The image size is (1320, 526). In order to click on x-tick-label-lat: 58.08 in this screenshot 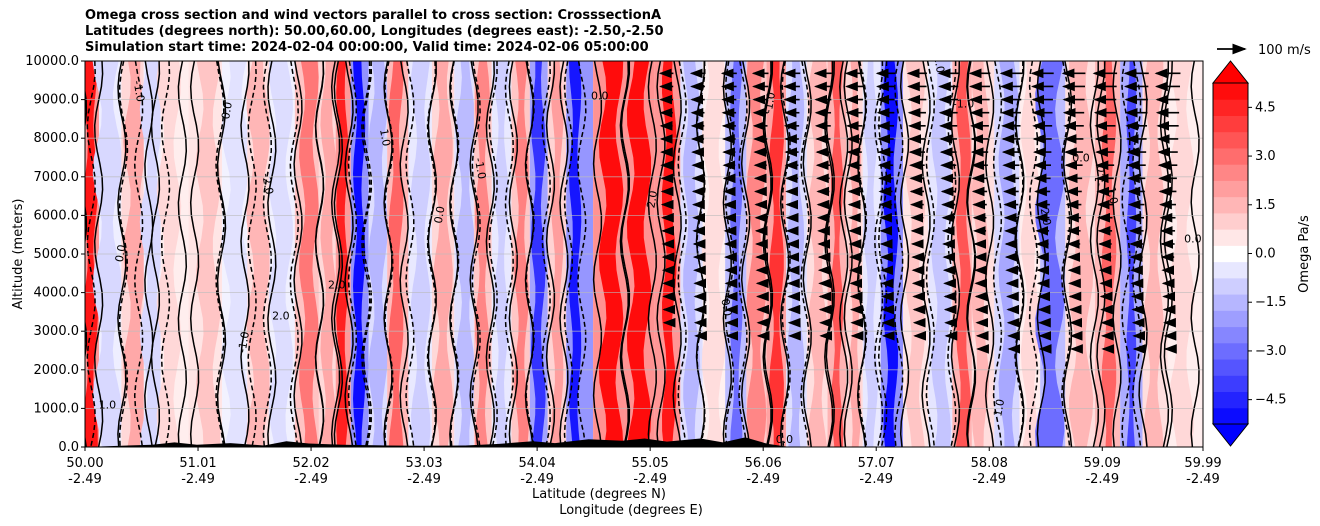, I will do `click(989, 463)`.